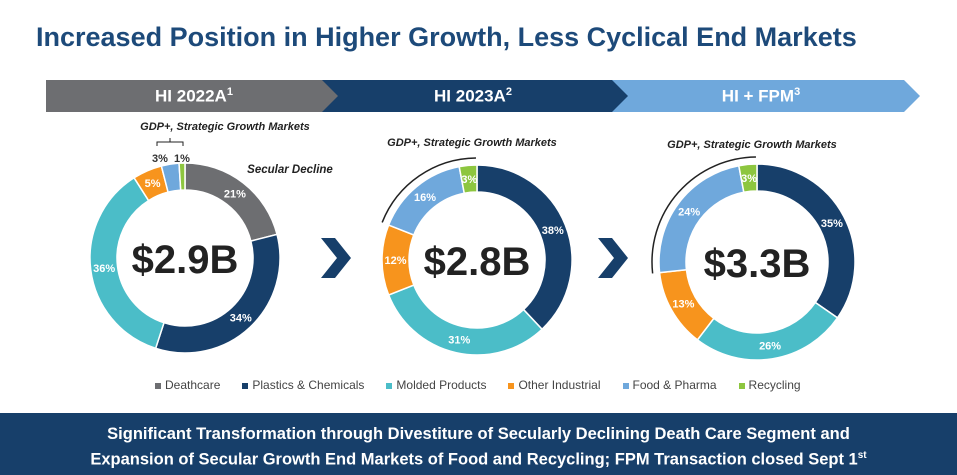 This screenshot has width=957, height=475. What do you see at coordinates (761, 96) in the screenshot?
I see `banner-label: HI + FPM3` at bounding box center [761, 96].